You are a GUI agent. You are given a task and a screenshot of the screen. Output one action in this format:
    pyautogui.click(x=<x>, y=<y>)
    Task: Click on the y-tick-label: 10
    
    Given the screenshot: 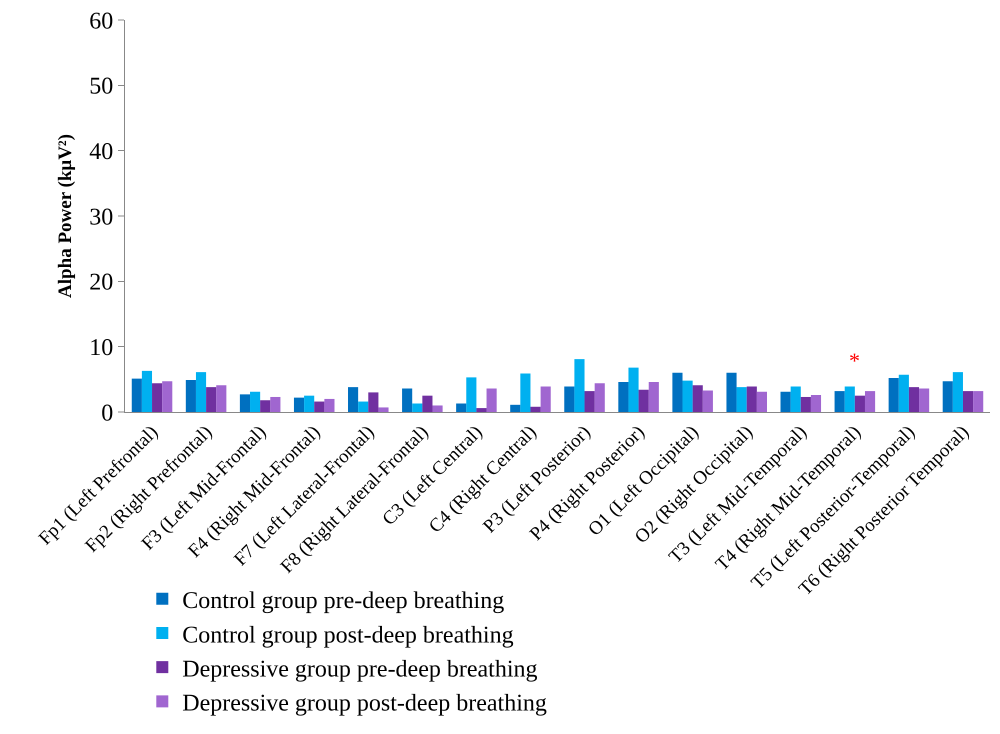 What is the action you would take?
    pyautogui.click(x=101, y=348)
    